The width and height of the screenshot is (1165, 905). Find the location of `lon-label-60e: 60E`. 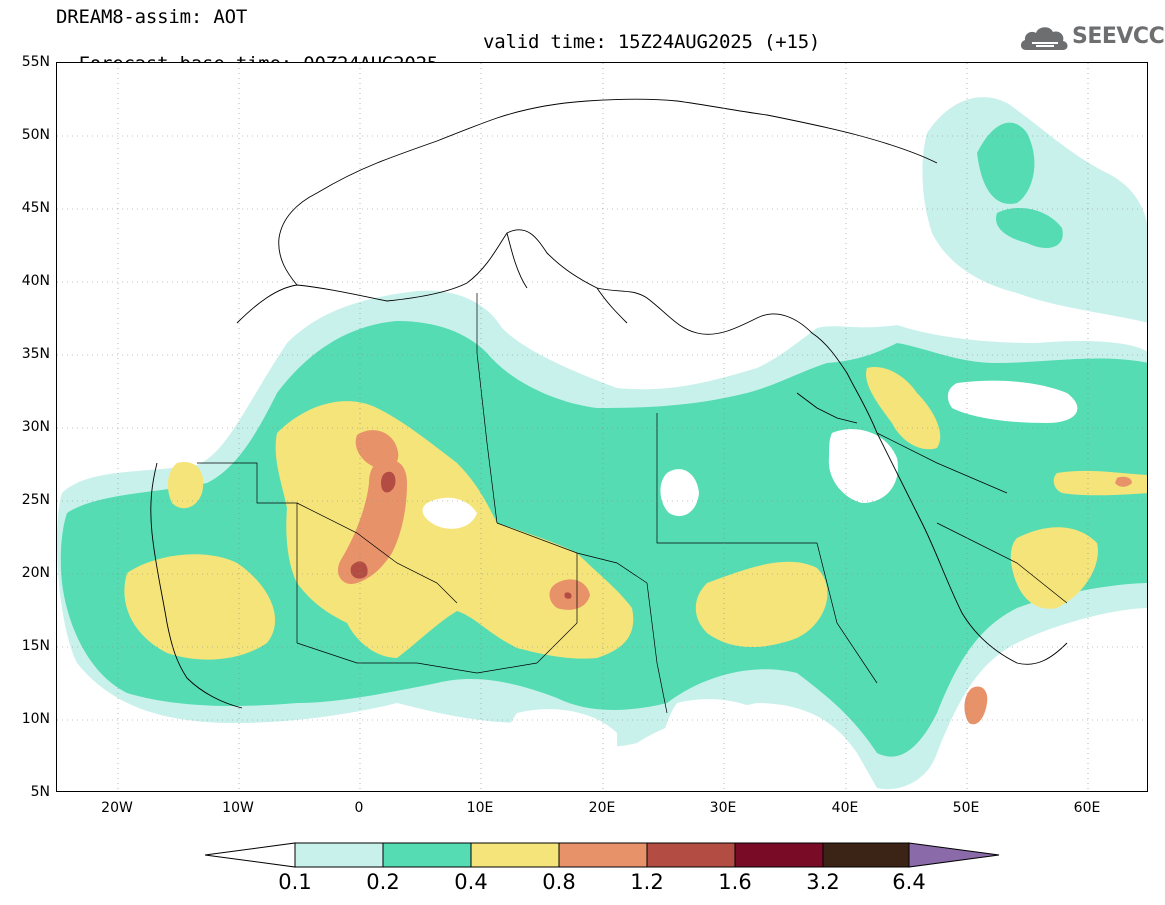

lon-label-60e: 60E is located at coordinates (1087, 808).